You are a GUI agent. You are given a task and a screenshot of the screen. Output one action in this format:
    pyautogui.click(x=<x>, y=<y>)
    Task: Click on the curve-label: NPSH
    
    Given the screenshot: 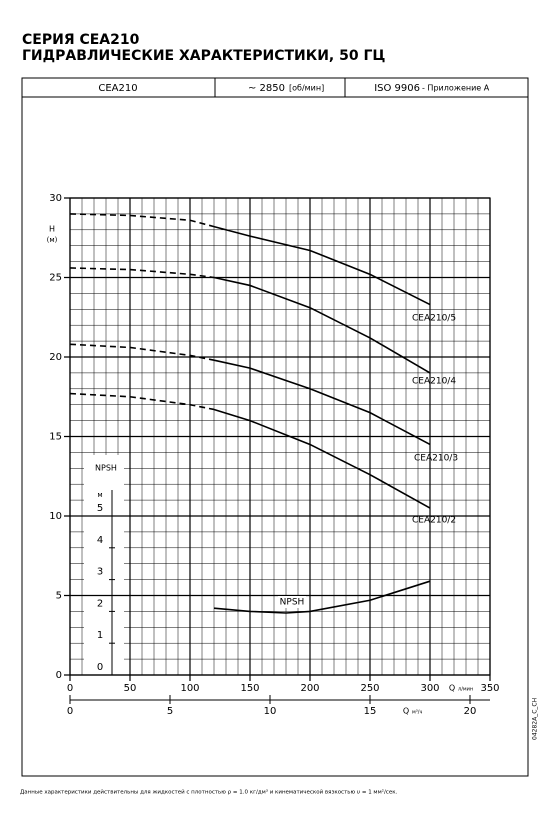 What is the action you would take?
    pyautogui.click(x=292, y=603)
    